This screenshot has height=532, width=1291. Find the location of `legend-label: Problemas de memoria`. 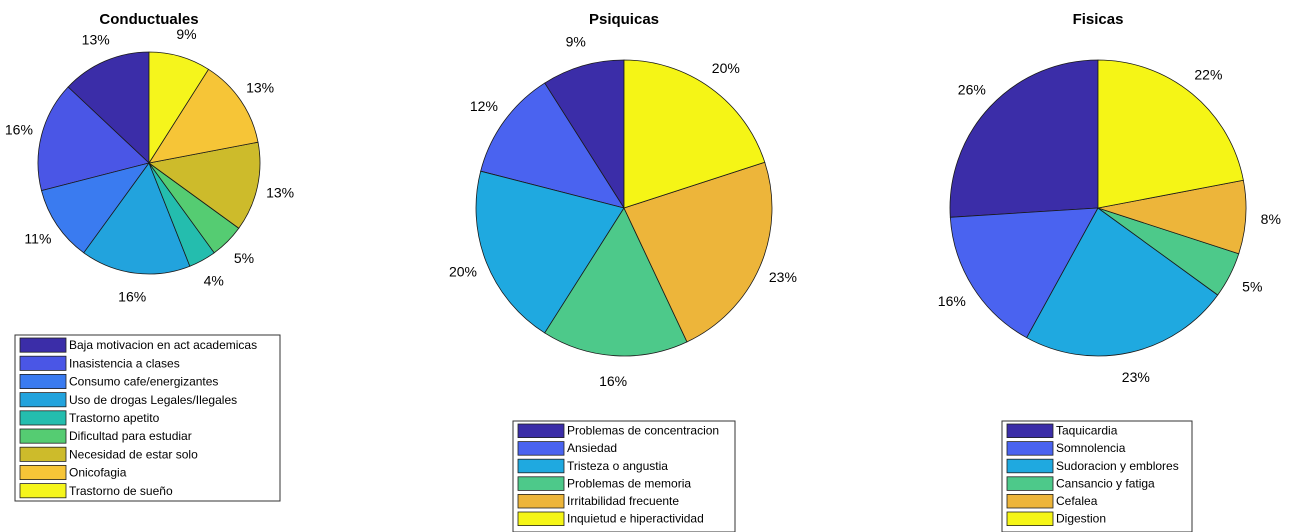

legend-label: Problemas de memoria is located at coordinates (629, 483).